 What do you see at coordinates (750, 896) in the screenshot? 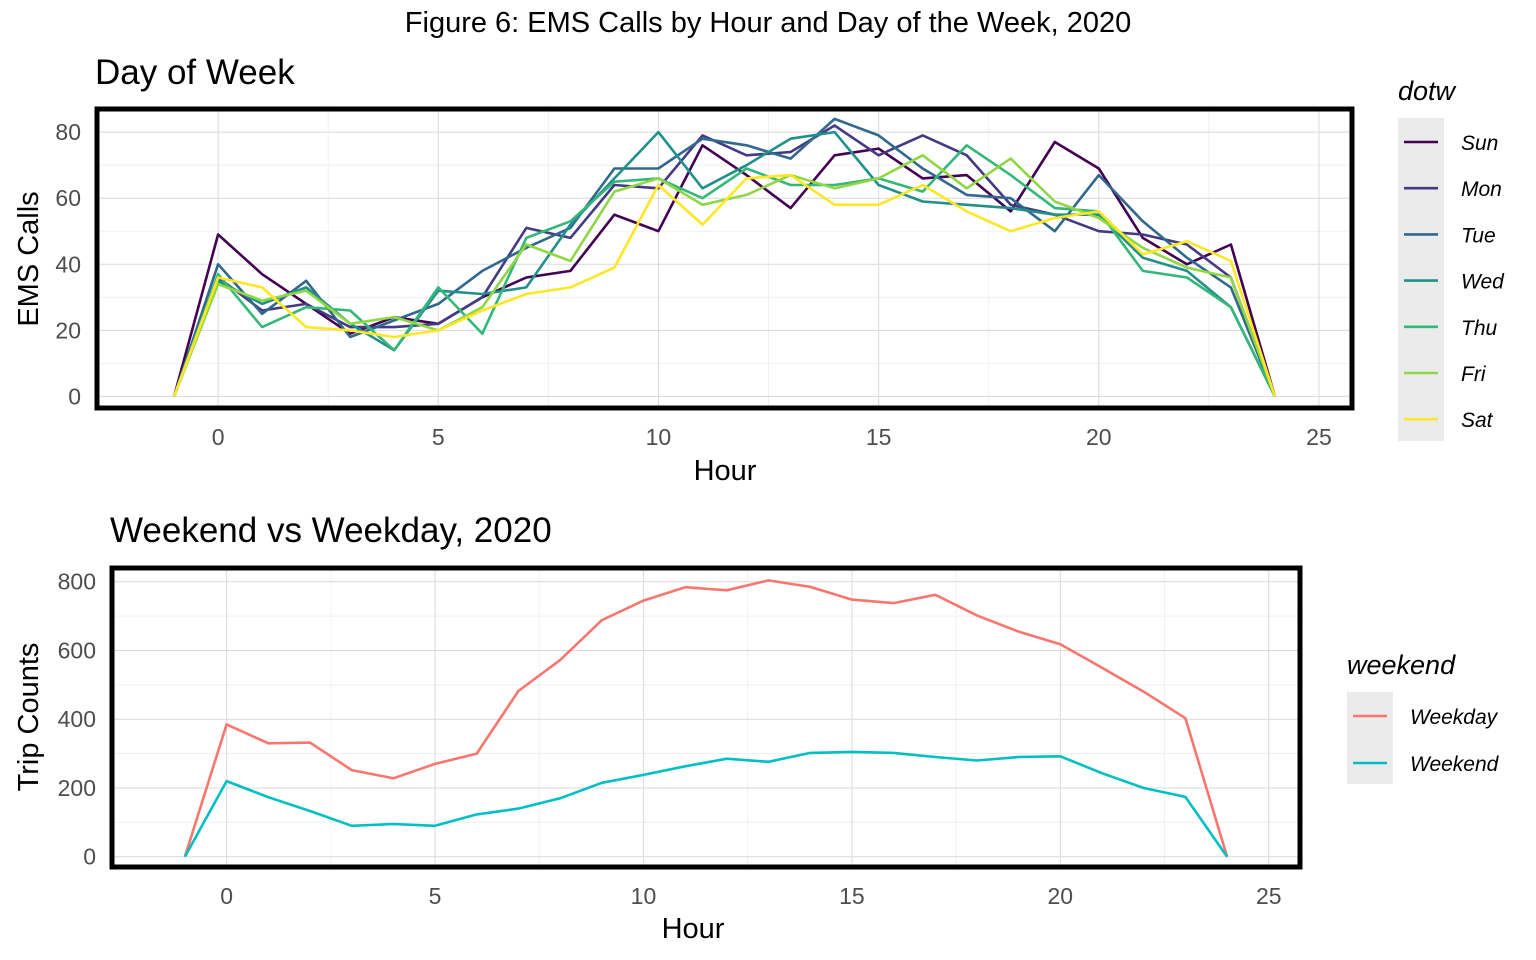
I see `weekend-vs-weekday-x-tick-labels: 0 5 10 15 20 25` at bounding box center [750, 896].